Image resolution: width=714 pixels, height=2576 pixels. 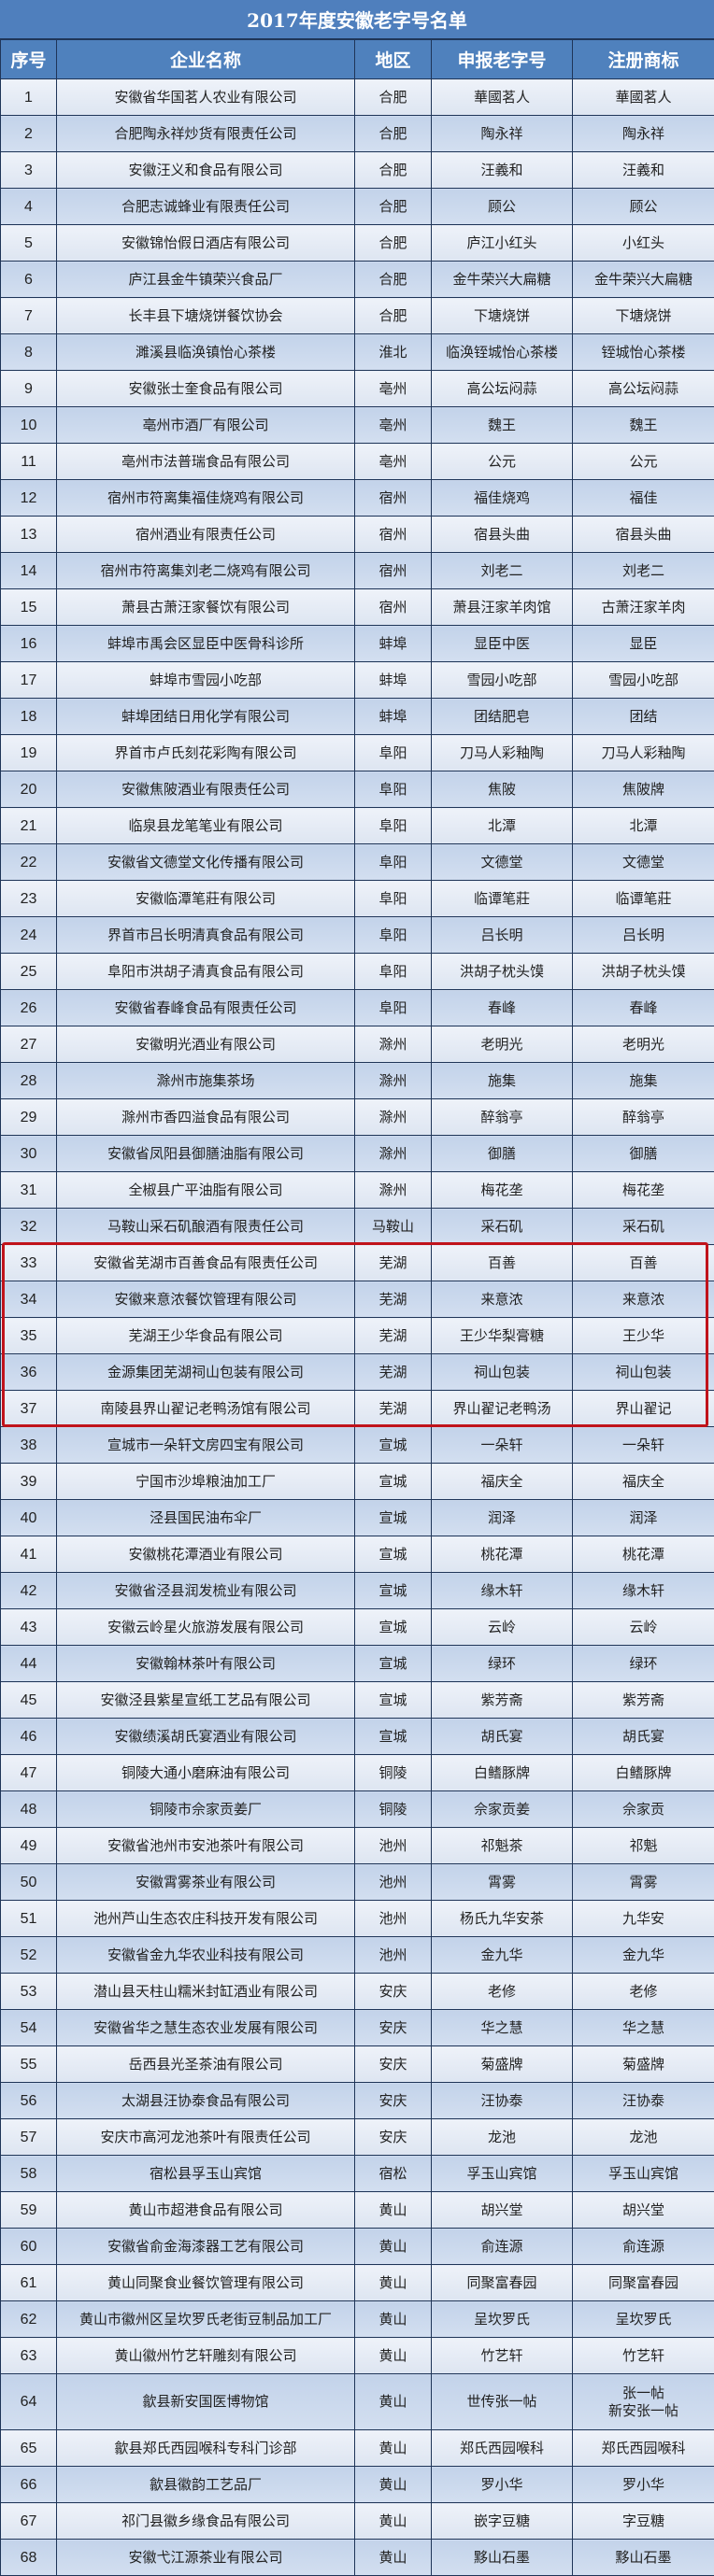 I want to click on cell-trademark: 梅花垄, so click(x=643, y=1190).